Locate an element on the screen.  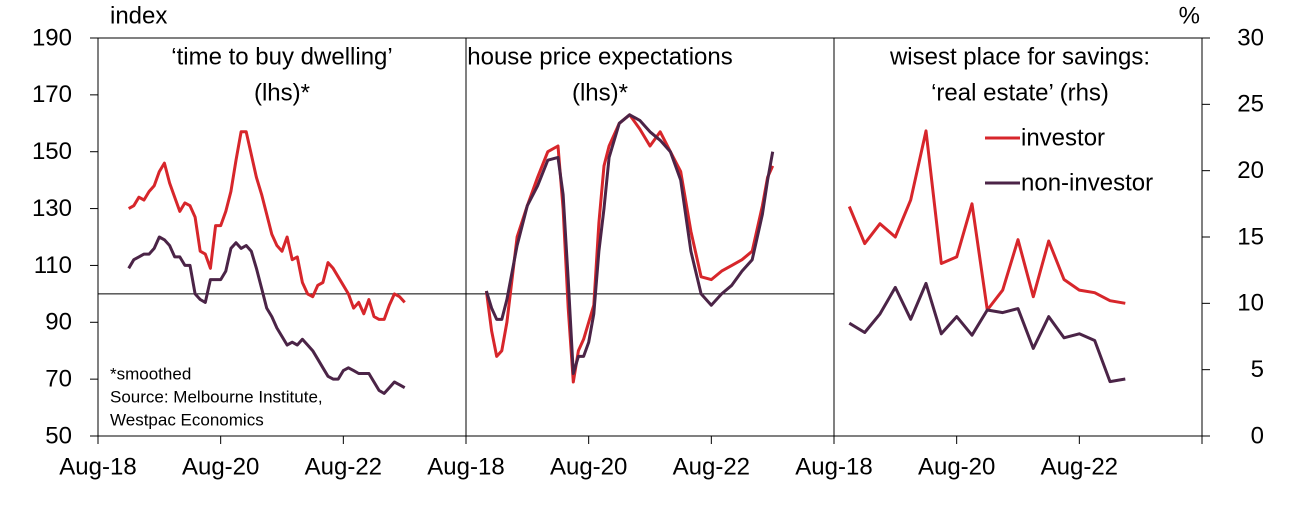
y-tick-label: 90 is located at coordinates (58, 322).